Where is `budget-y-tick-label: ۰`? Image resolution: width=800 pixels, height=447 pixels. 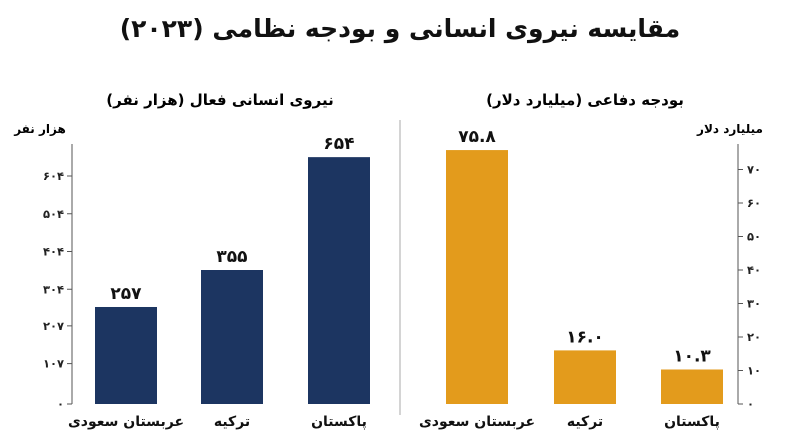
budget-y-tick-label: ۰ is located at coordinates (750, 404).